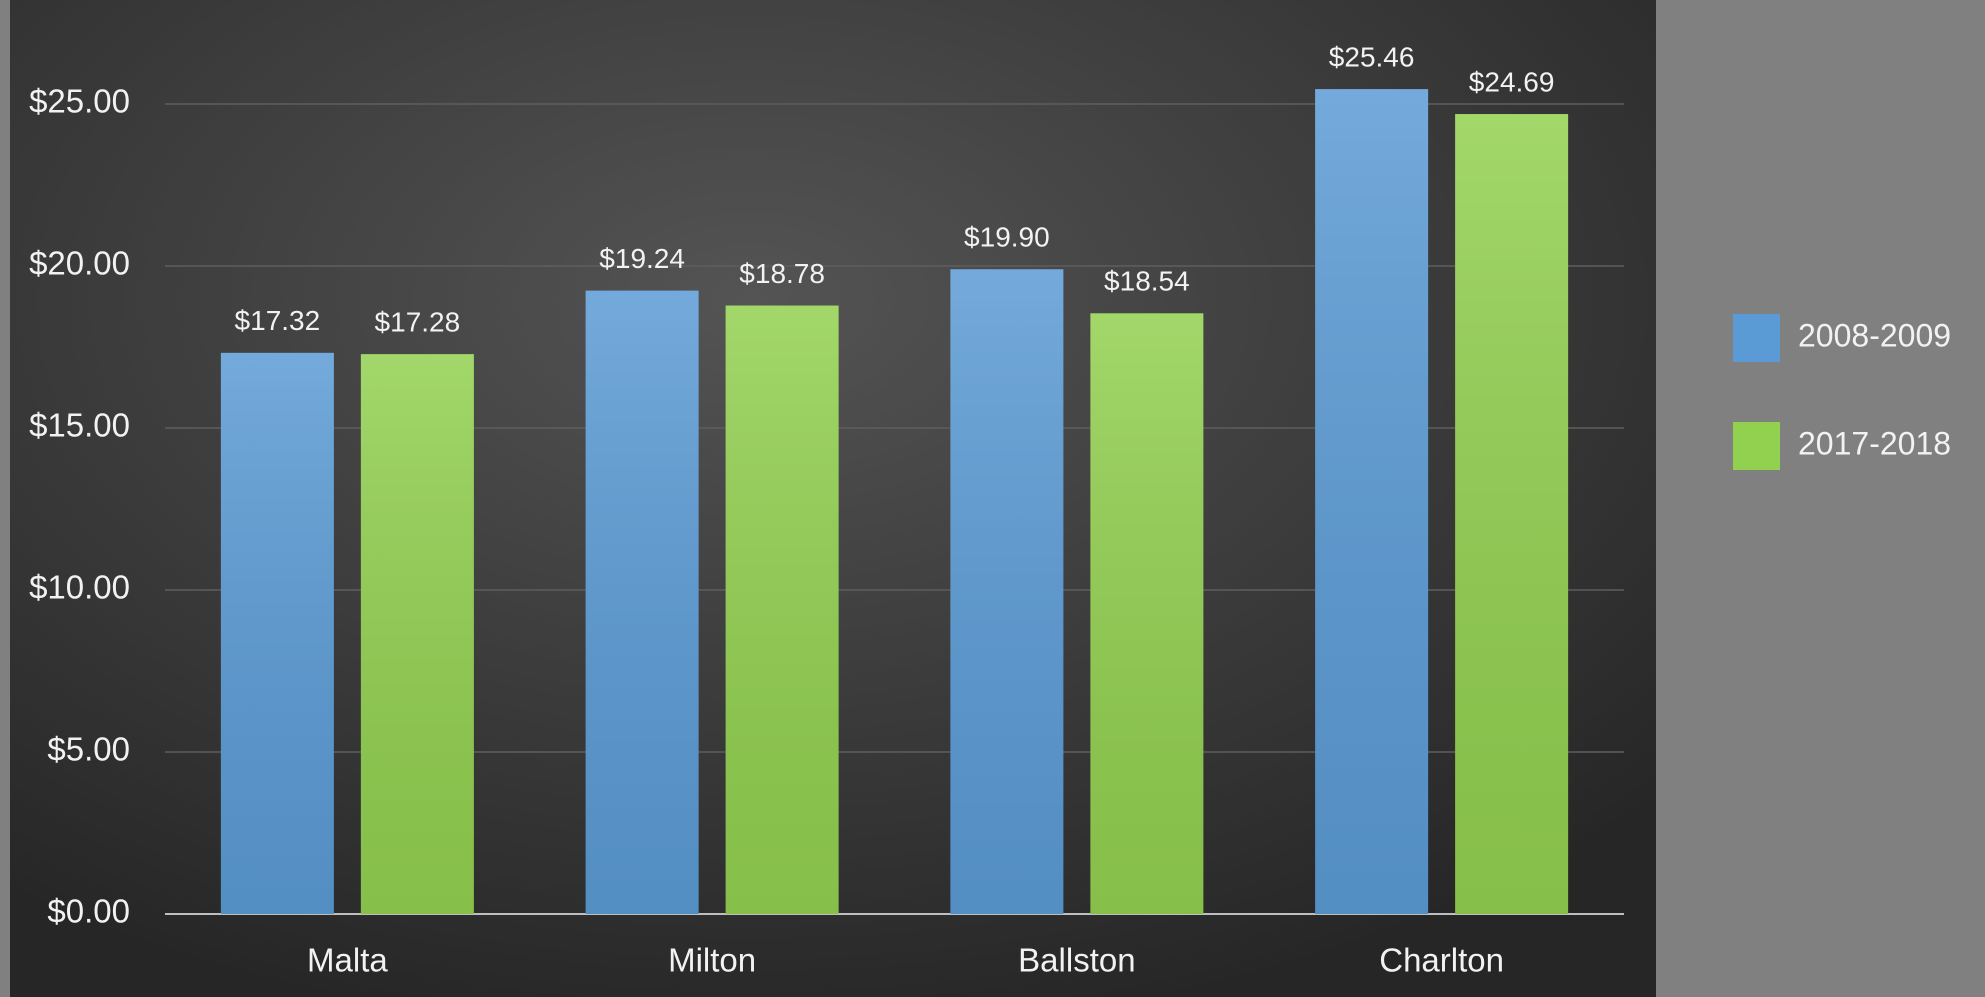  I want to click on y-tick-label: $5.00, so click(88, 749).